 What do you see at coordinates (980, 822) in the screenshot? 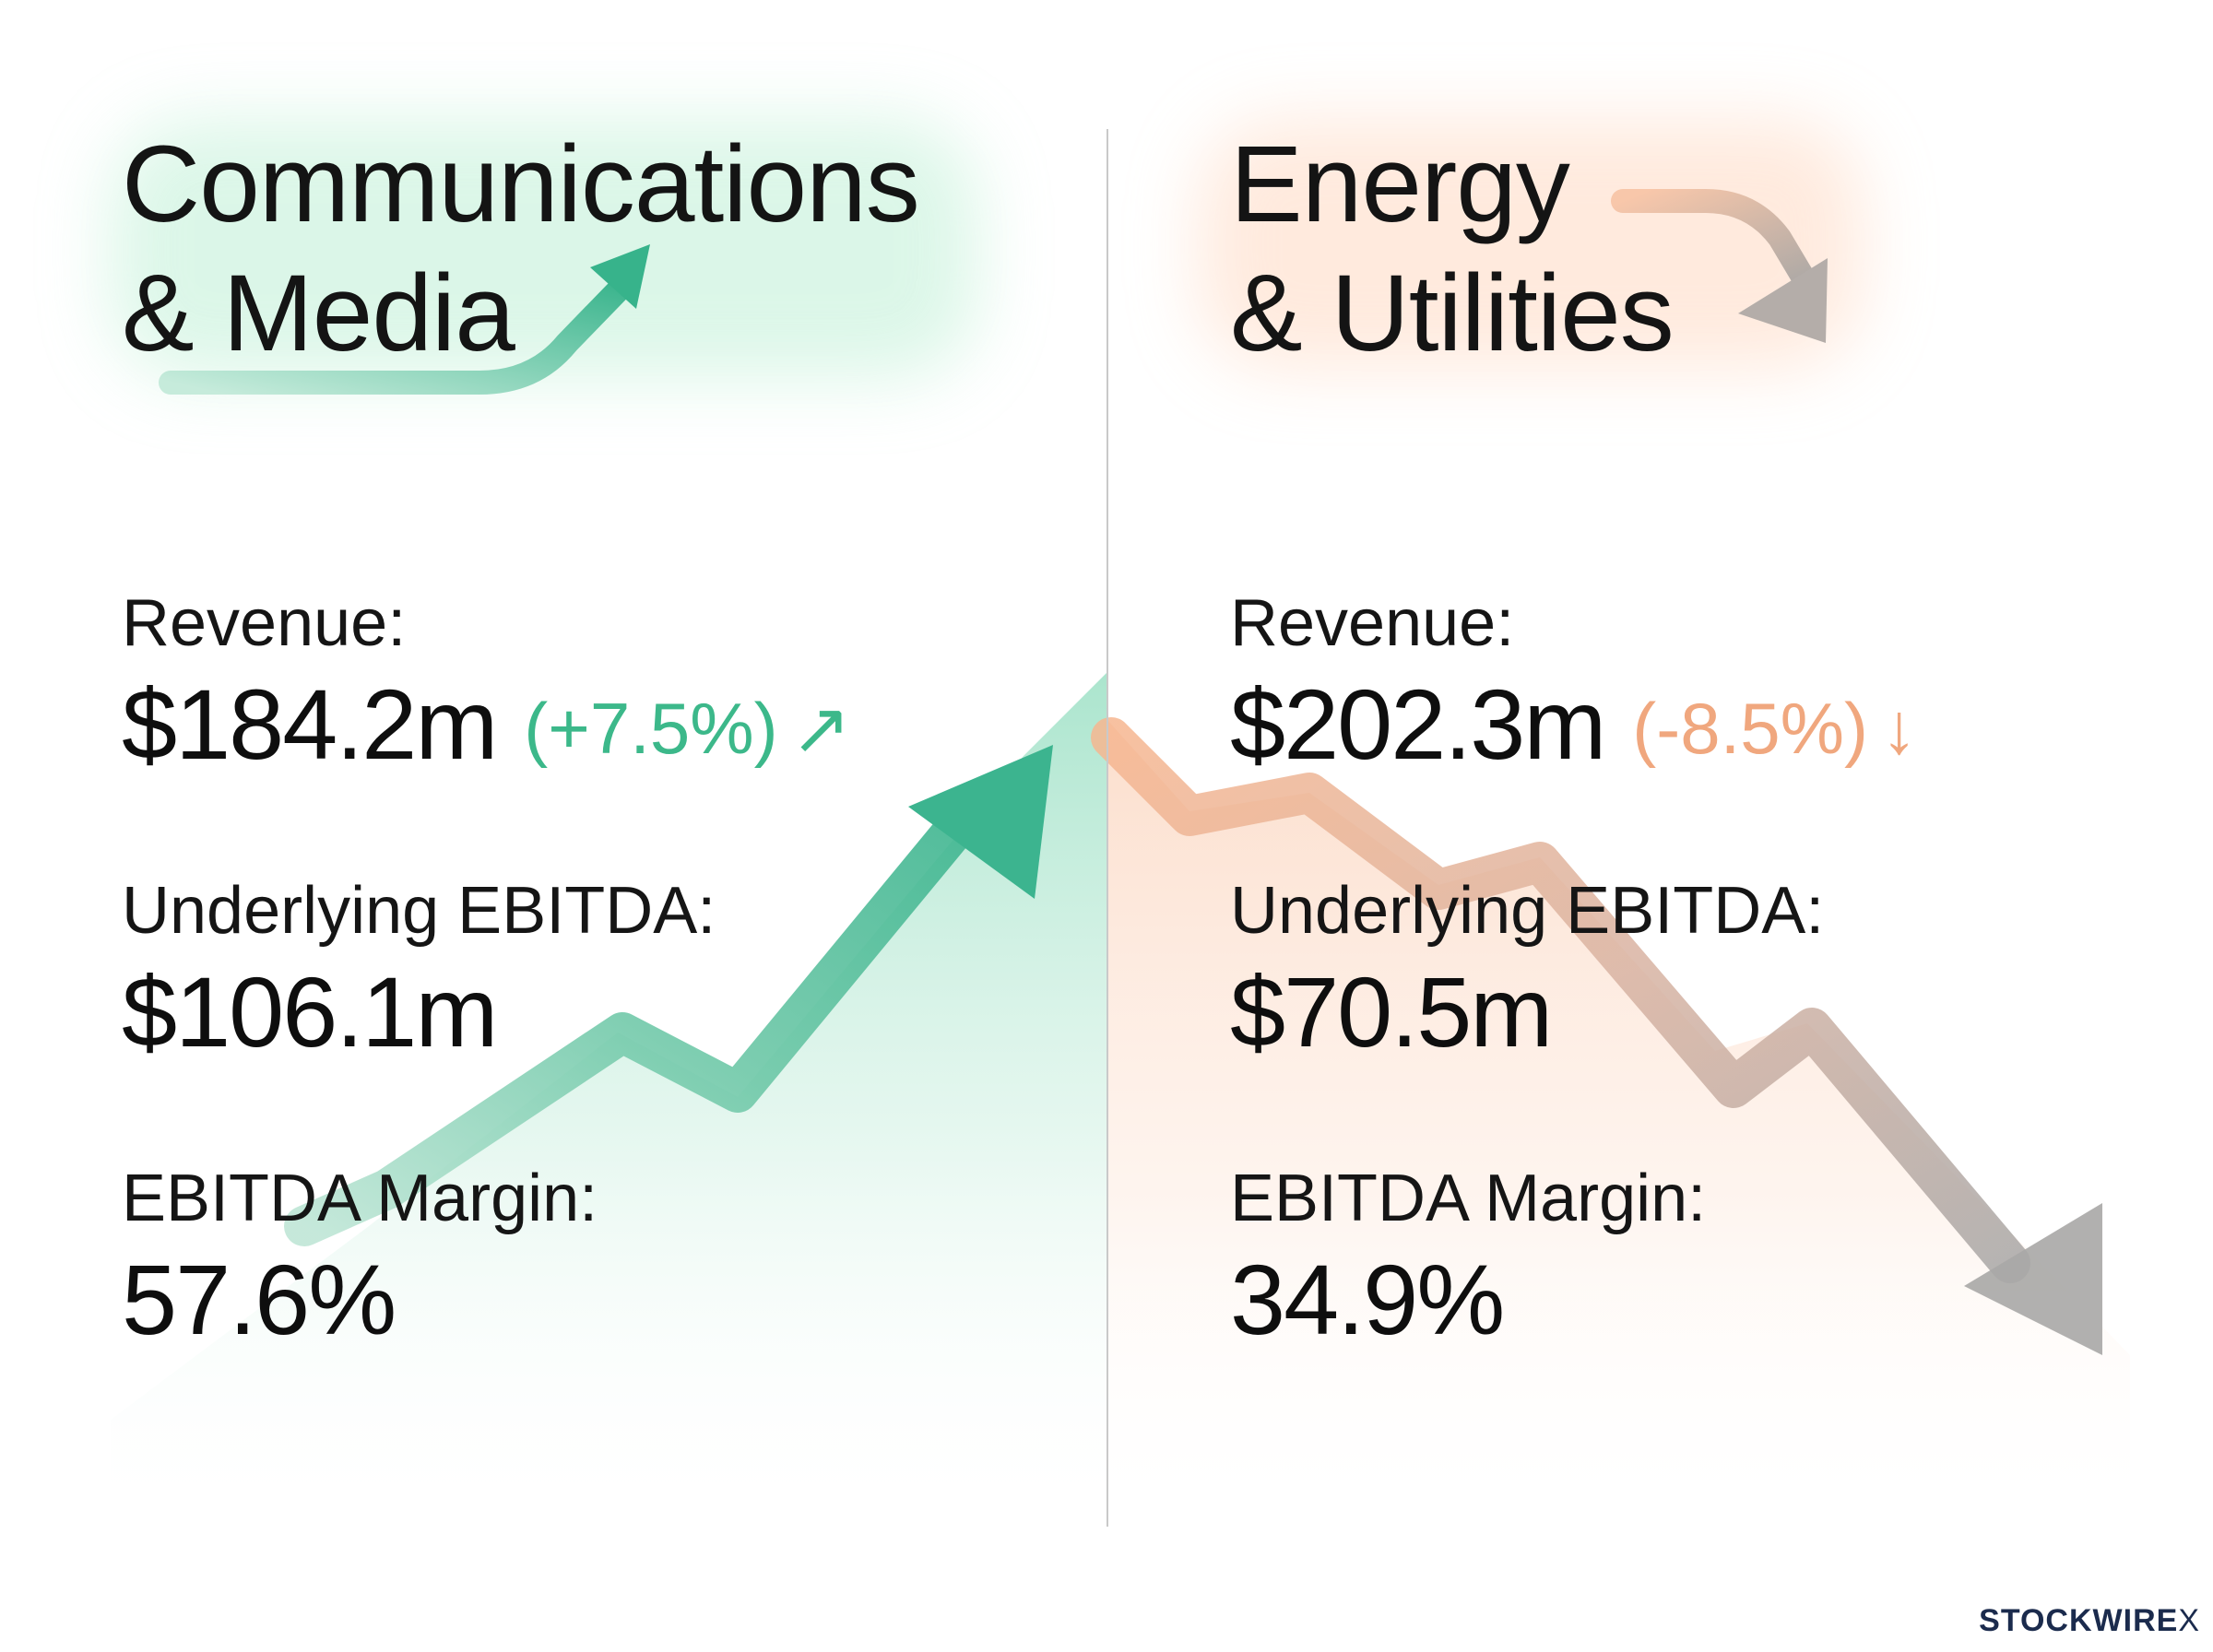
I see `left-trend-arrowhead` at bounding box center [980, 822].